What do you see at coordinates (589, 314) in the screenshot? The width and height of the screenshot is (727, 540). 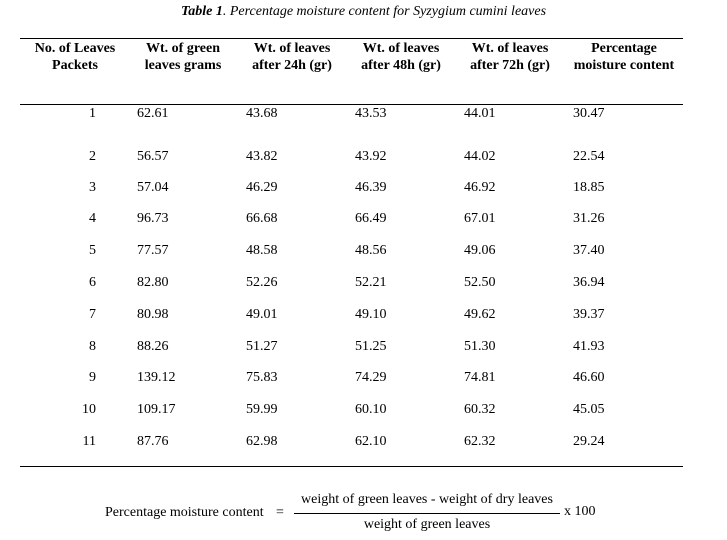 I see `table-cell: 39.37` at bounding box center [589, 314].